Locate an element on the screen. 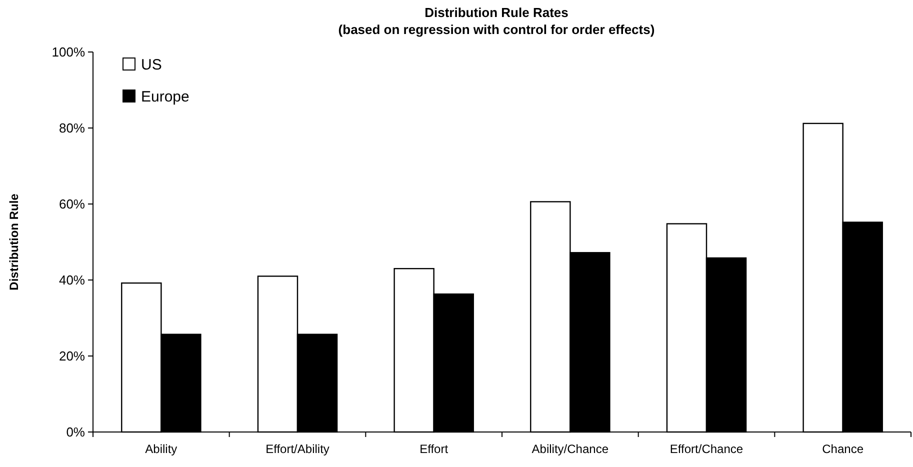 Image resolution: width=913 pixels, height=467 pixels. x-tick-label: Effort is located at coordinates (434, 449).